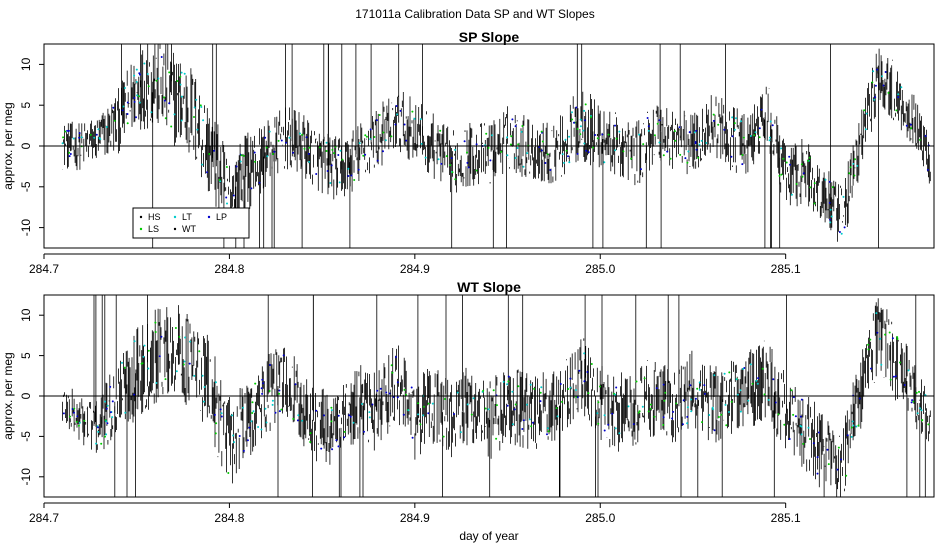 The width and height of the screenshot is (950, 550). What do you see at coordinates (489, 287) in the screenshot?
I see `wt-slope-title: WT Slope` at bounding box center [489, 287].